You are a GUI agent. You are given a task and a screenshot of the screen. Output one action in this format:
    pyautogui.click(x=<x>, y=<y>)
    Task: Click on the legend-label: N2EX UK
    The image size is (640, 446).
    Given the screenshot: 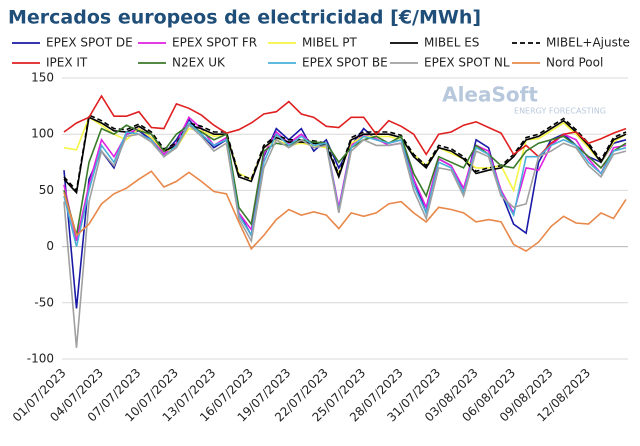 What is the action you would take?
    pyautogui.click(x=199, y=63)
    